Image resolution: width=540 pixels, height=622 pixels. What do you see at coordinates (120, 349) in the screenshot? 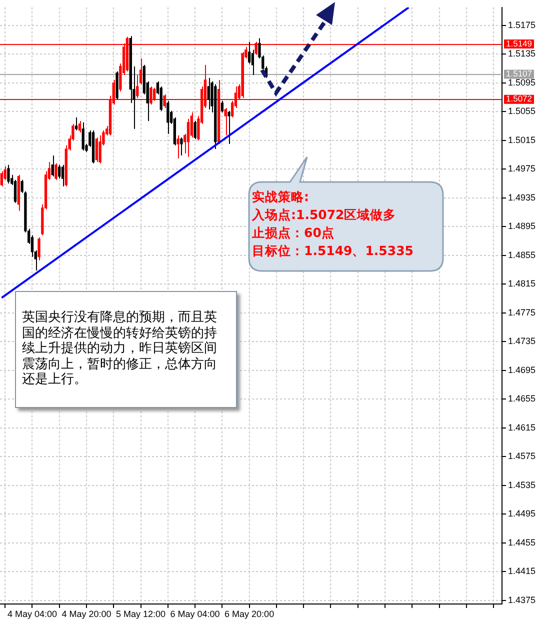
I see `annotation: 英国央行没有降息的预期，而且英国的经济在慢慢的转好给英镑的持续上升提供的动力，昨日英镑区间震荡向上，暂时的修正，总体方向还是上行。` at bounding box center [120, 349].